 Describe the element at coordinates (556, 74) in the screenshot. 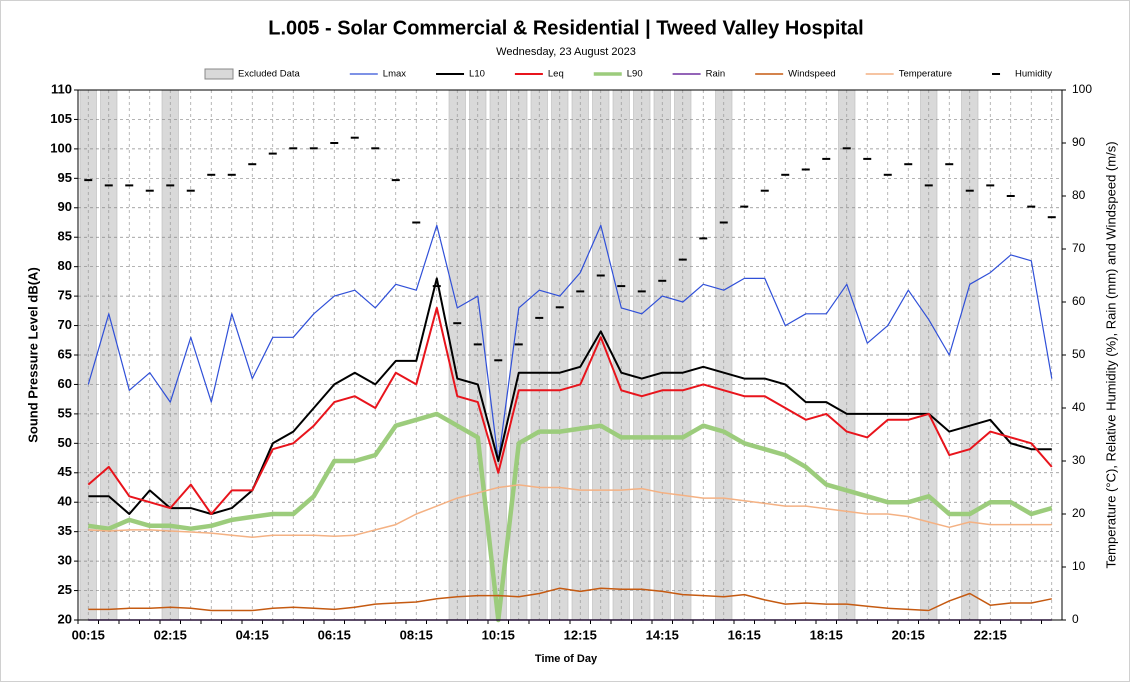

I see `legend-label: Leq` at that location.